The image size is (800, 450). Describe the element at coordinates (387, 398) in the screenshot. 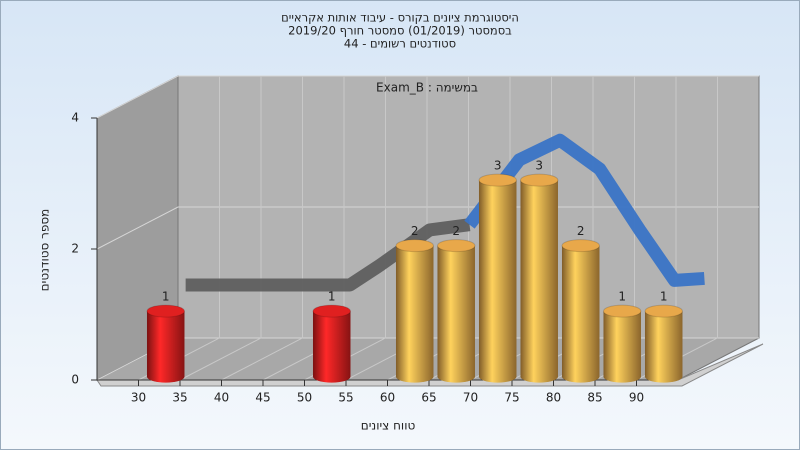

I see `x-tick-label: 60` at that location.